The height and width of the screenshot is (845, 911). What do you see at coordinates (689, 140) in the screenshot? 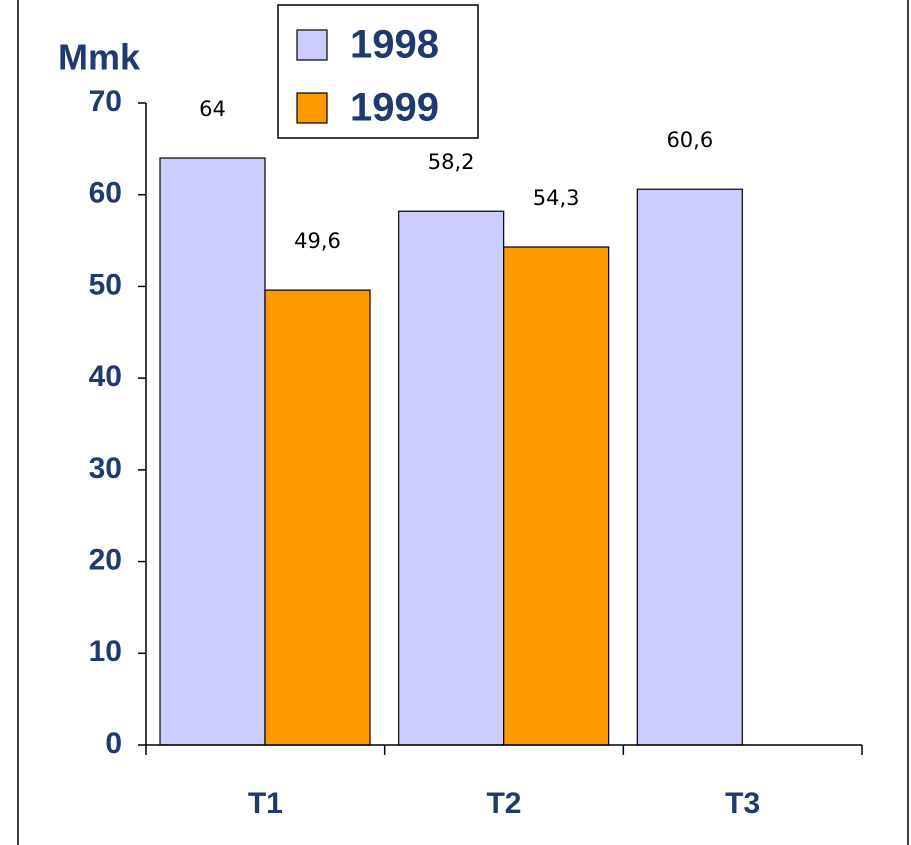
I see `data-label: 60,6` at bounding box center [689, 140].